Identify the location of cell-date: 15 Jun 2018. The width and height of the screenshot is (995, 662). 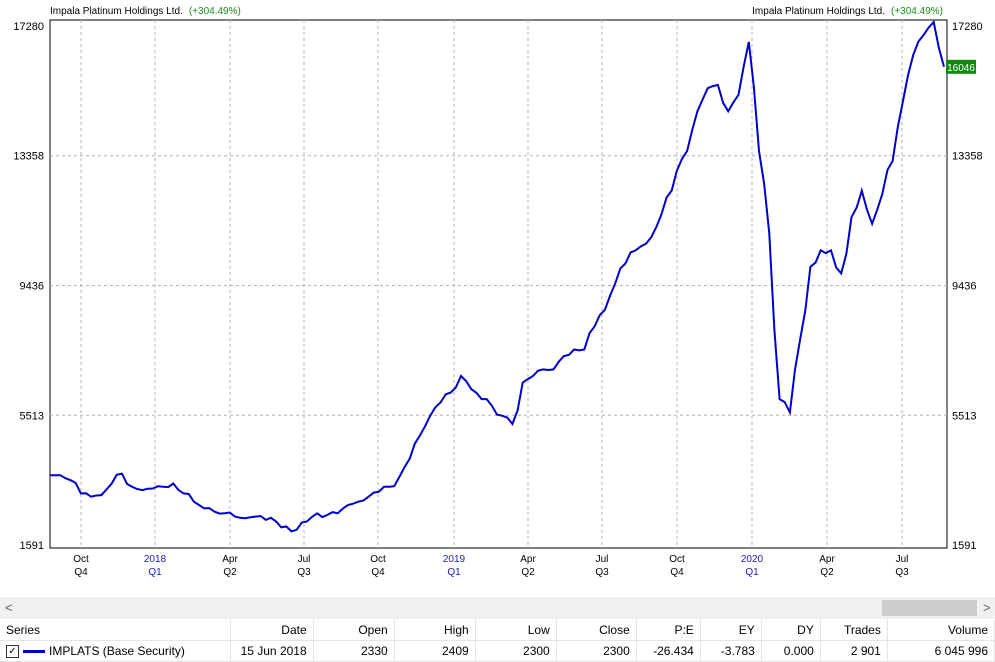
(272, 651).